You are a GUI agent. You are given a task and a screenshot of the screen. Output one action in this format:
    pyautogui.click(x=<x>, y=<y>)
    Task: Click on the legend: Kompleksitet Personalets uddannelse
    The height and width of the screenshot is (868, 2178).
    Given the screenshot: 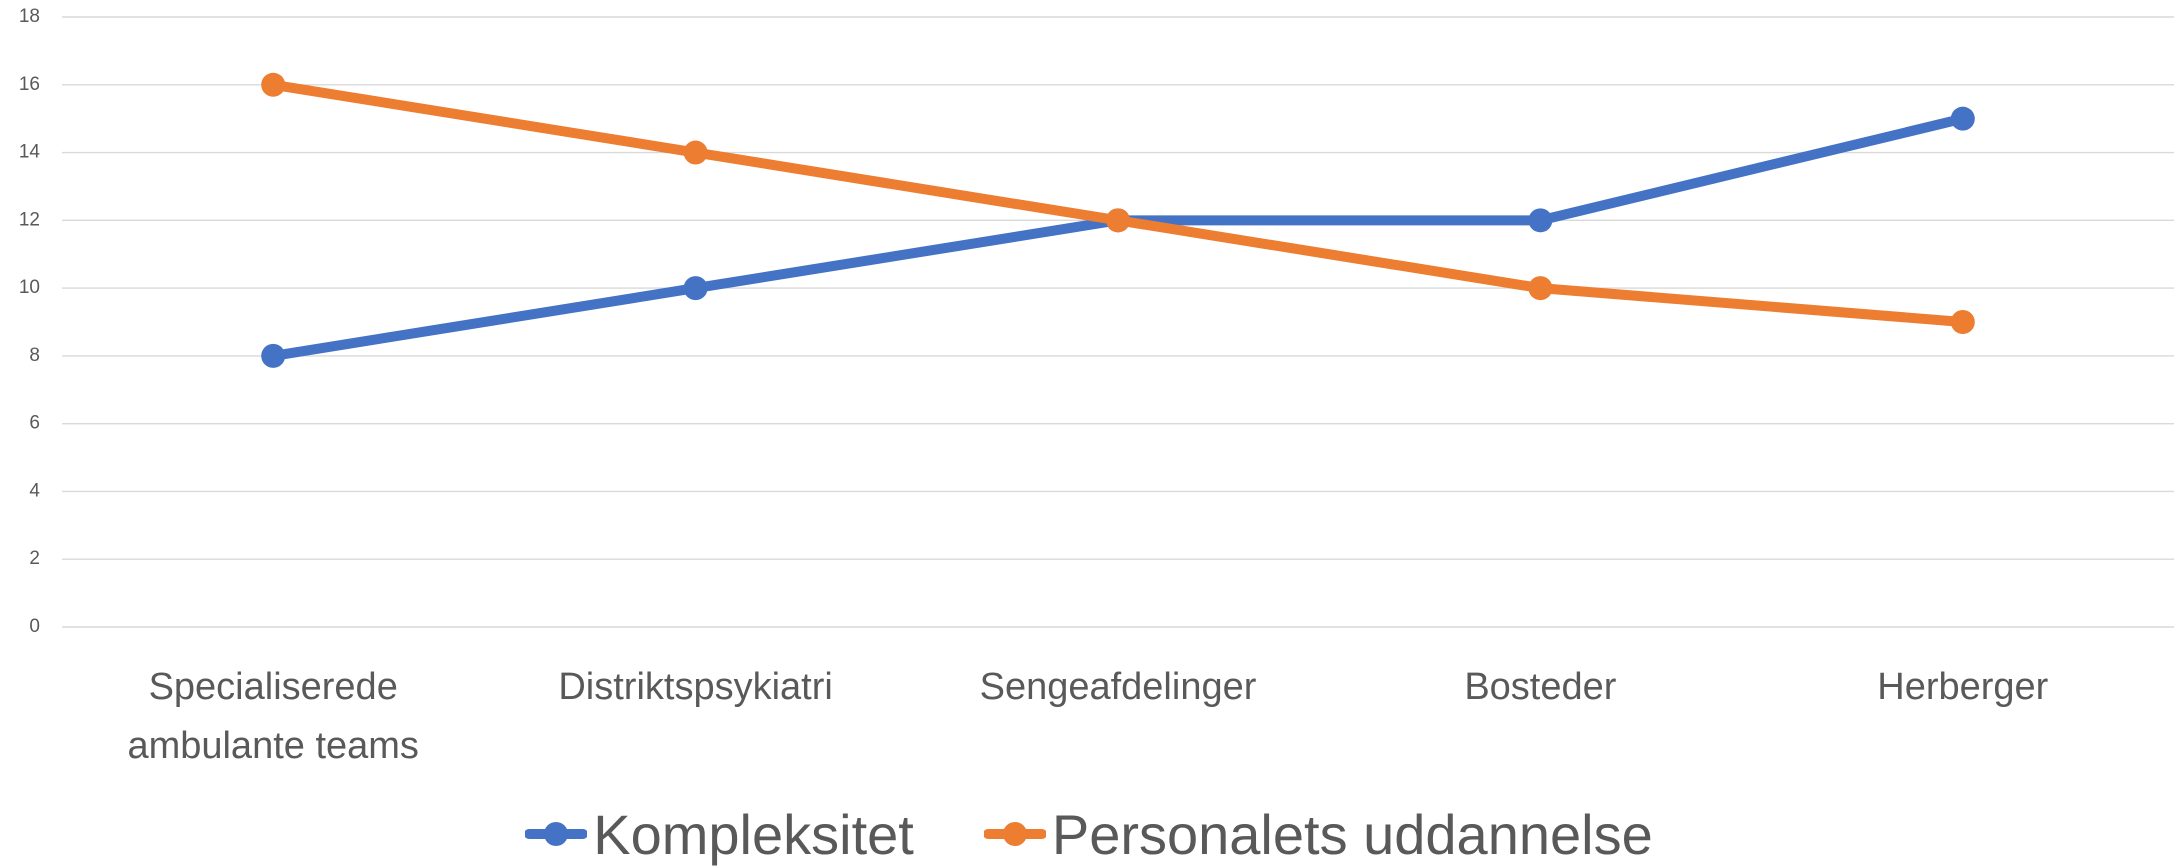 What is the action you would take?
    pyautogui.click(x=1089, y=834)
    